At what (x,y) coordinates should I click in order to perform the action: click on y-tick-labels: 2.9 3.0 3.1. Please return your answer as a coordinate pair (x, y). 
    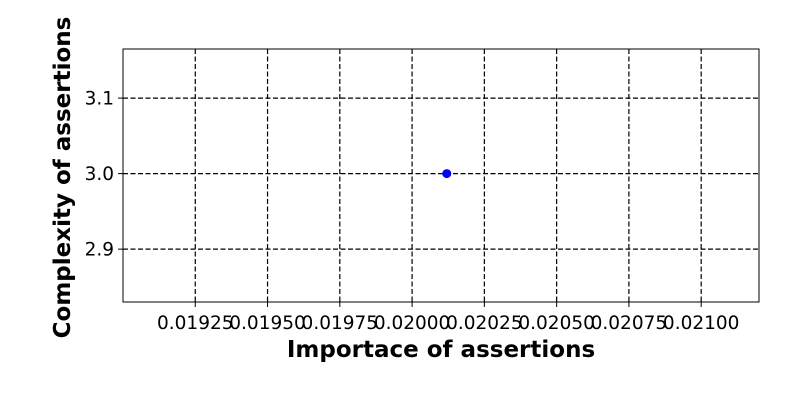
    Looking at the image, I should click on (99, 175).